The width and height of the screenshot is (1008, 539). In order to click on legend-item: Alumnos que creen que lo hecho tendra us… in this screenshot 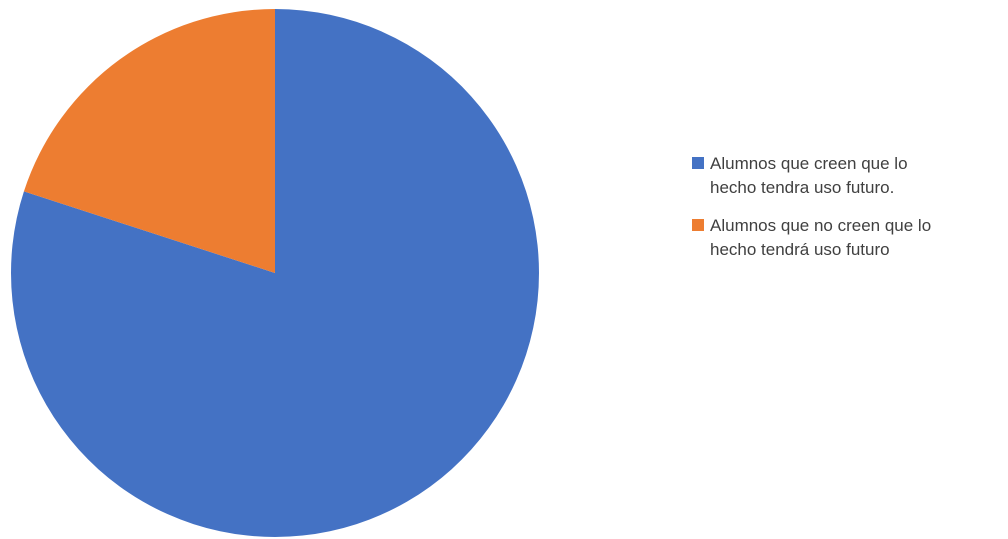, I will do `click(836, 176)`.